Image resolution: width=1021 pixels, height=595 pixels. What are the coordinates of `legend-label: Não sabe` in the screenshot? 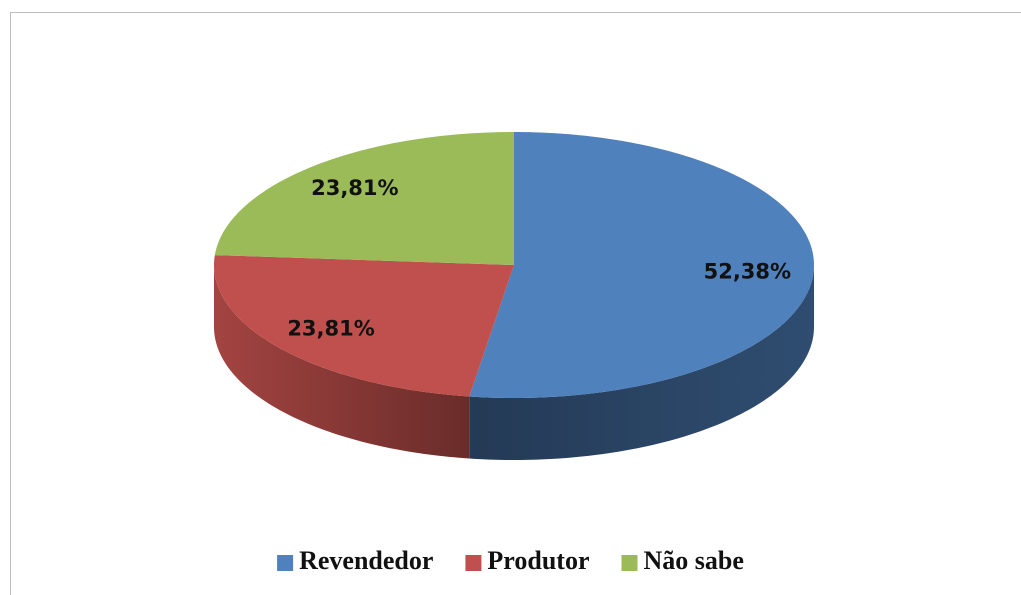 It's located at (694, 560).